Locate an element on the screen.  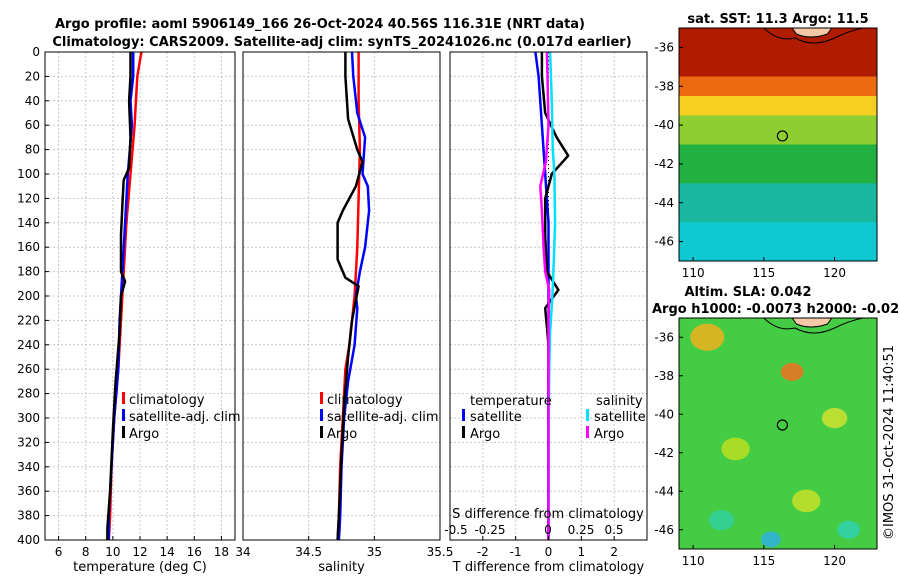
sst-map-title: sat. SST: 11.3 Argo: 11.5 is located at coordinates (777, 19).